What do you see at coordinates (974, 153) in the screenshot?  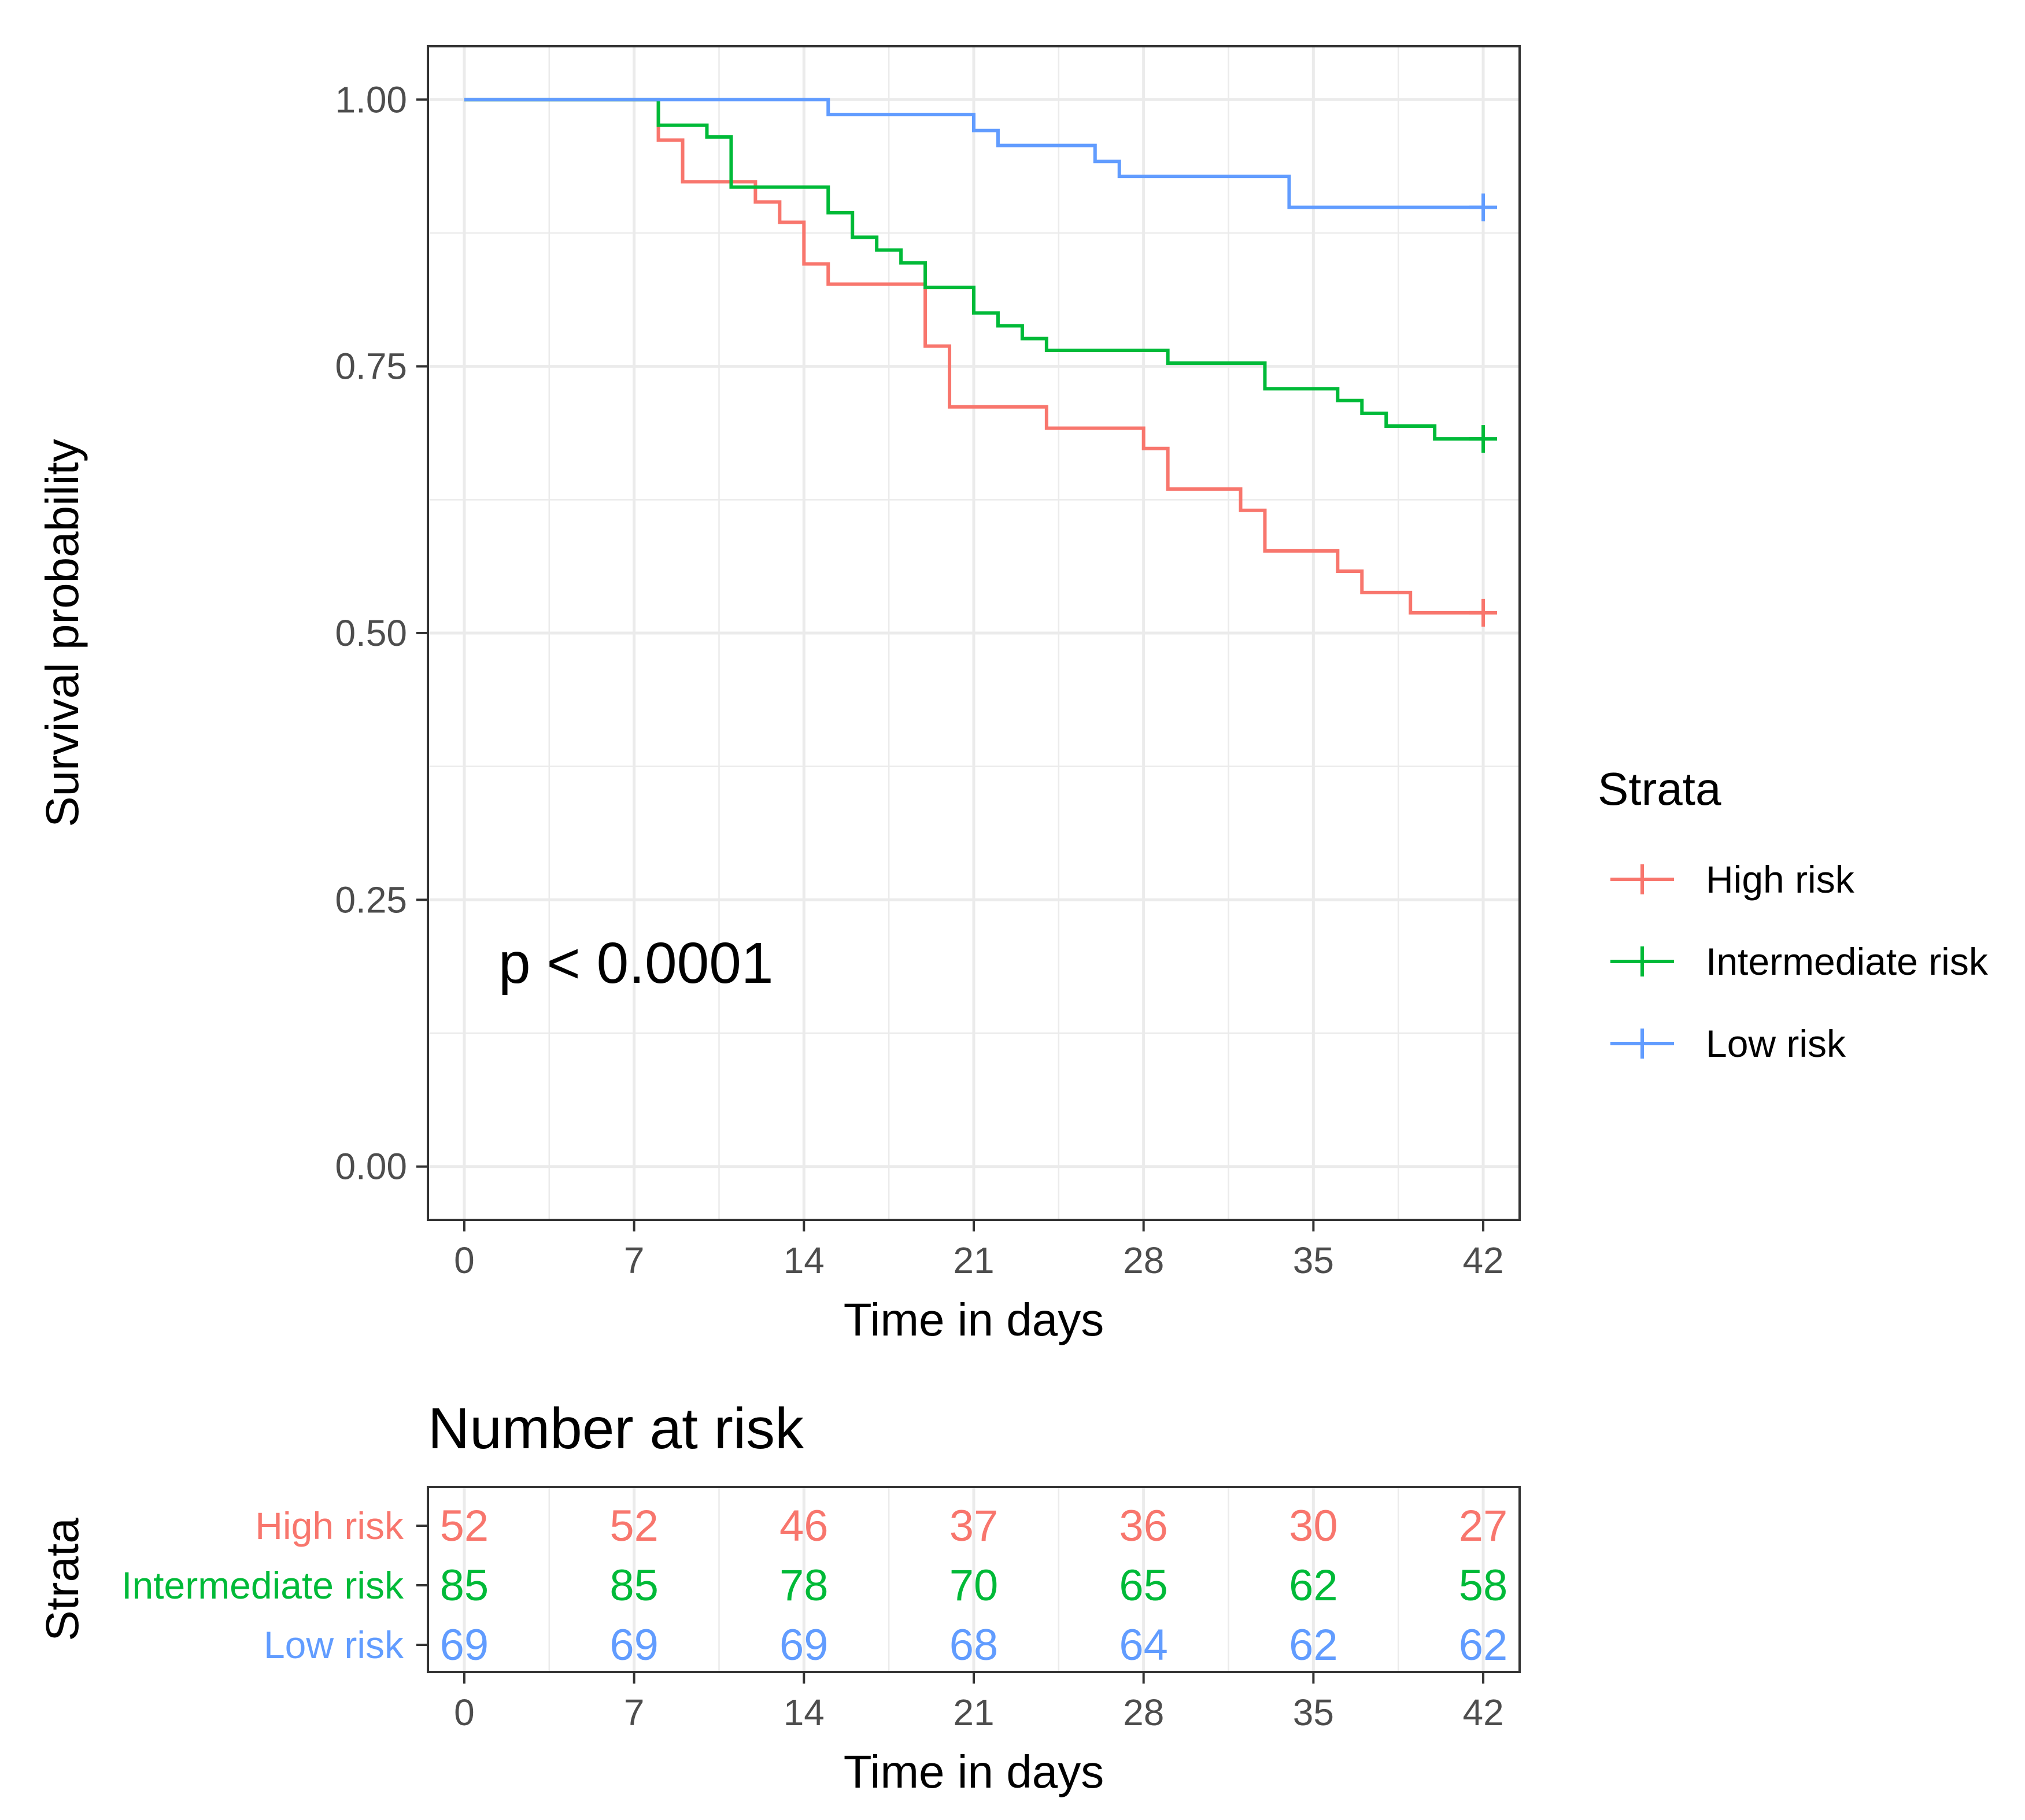 I see `km-curve-low-risk` at bounding box center [974, 153].